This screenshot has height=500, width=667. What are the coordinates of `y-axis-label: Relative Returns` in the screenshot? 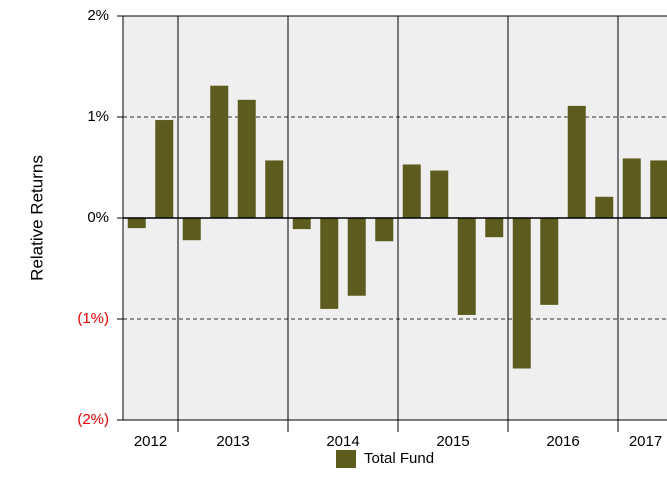 It's located at (36, 218).